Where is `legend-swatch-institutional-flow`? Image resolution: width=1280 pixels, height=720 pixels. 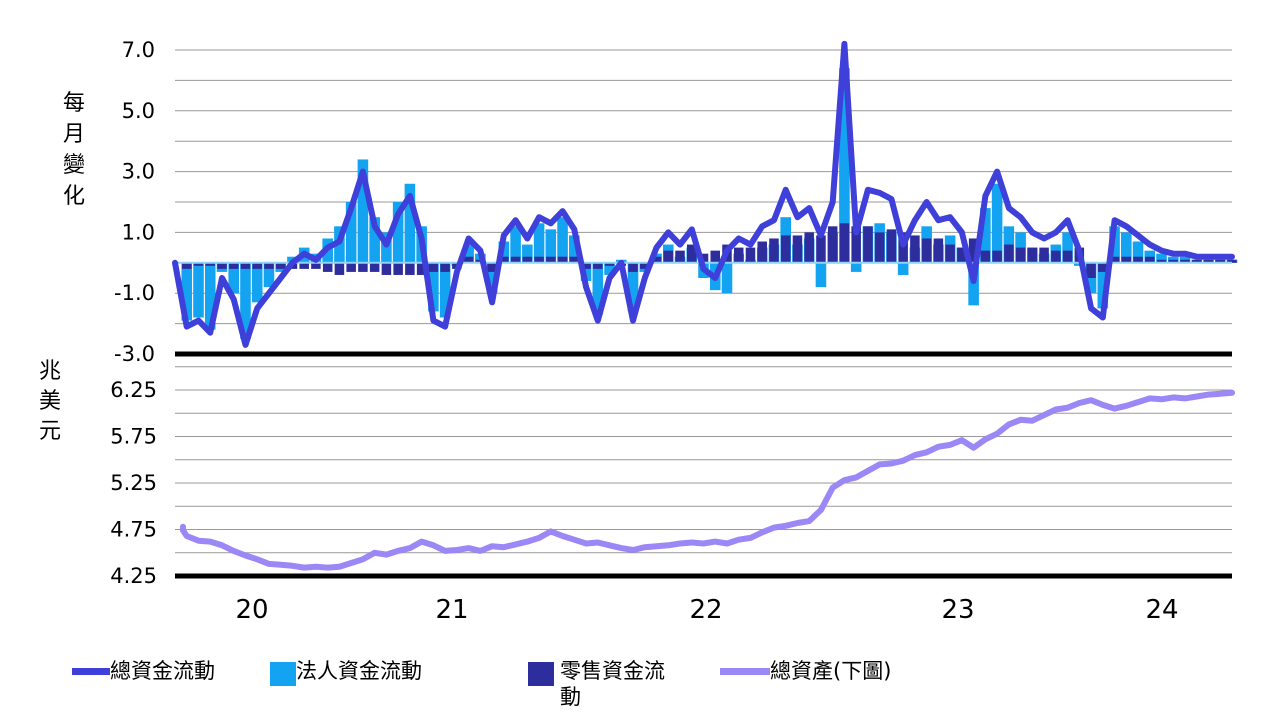 legend-swatch-institutional-flow is located at coordinates (283, 674).